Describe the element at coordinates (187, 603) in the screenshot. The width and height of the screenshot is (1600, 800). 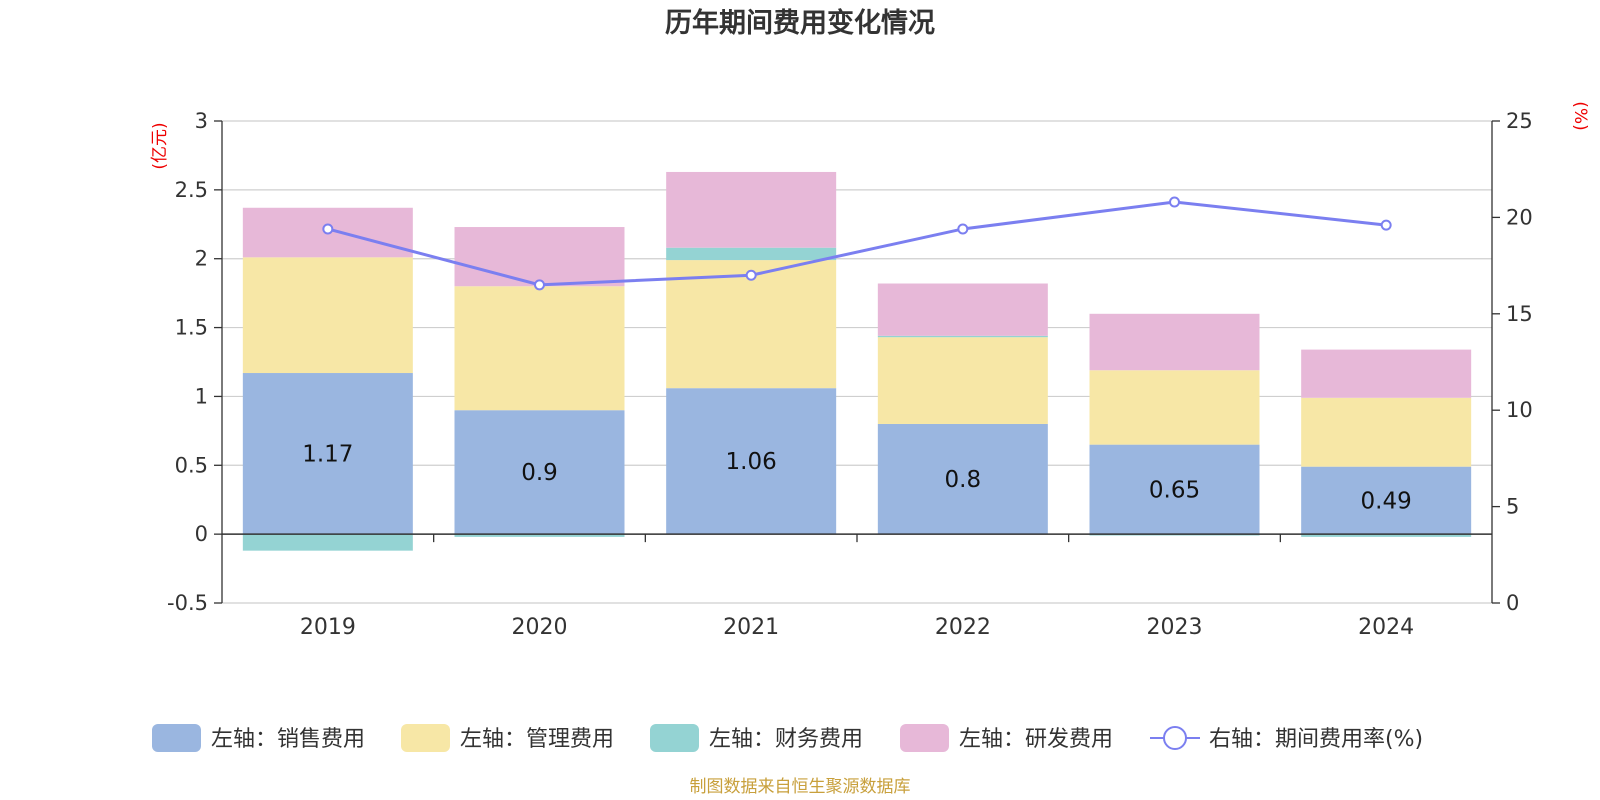
I see `left-tick-label: -0.5` at that location.